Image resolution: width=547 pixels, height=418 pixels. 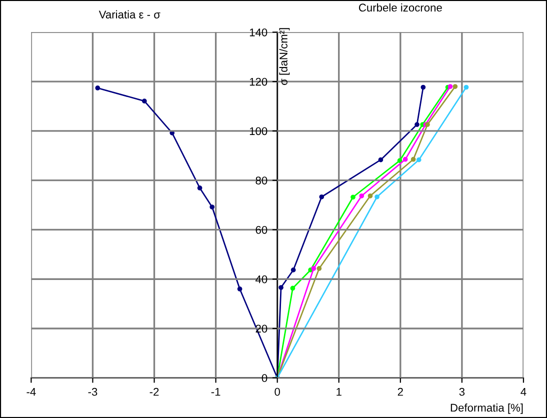 What do you see at coordinates (400, 7) in the screenshot?
I see `text: Curbele izocrone` at bounding box center [400, 7].